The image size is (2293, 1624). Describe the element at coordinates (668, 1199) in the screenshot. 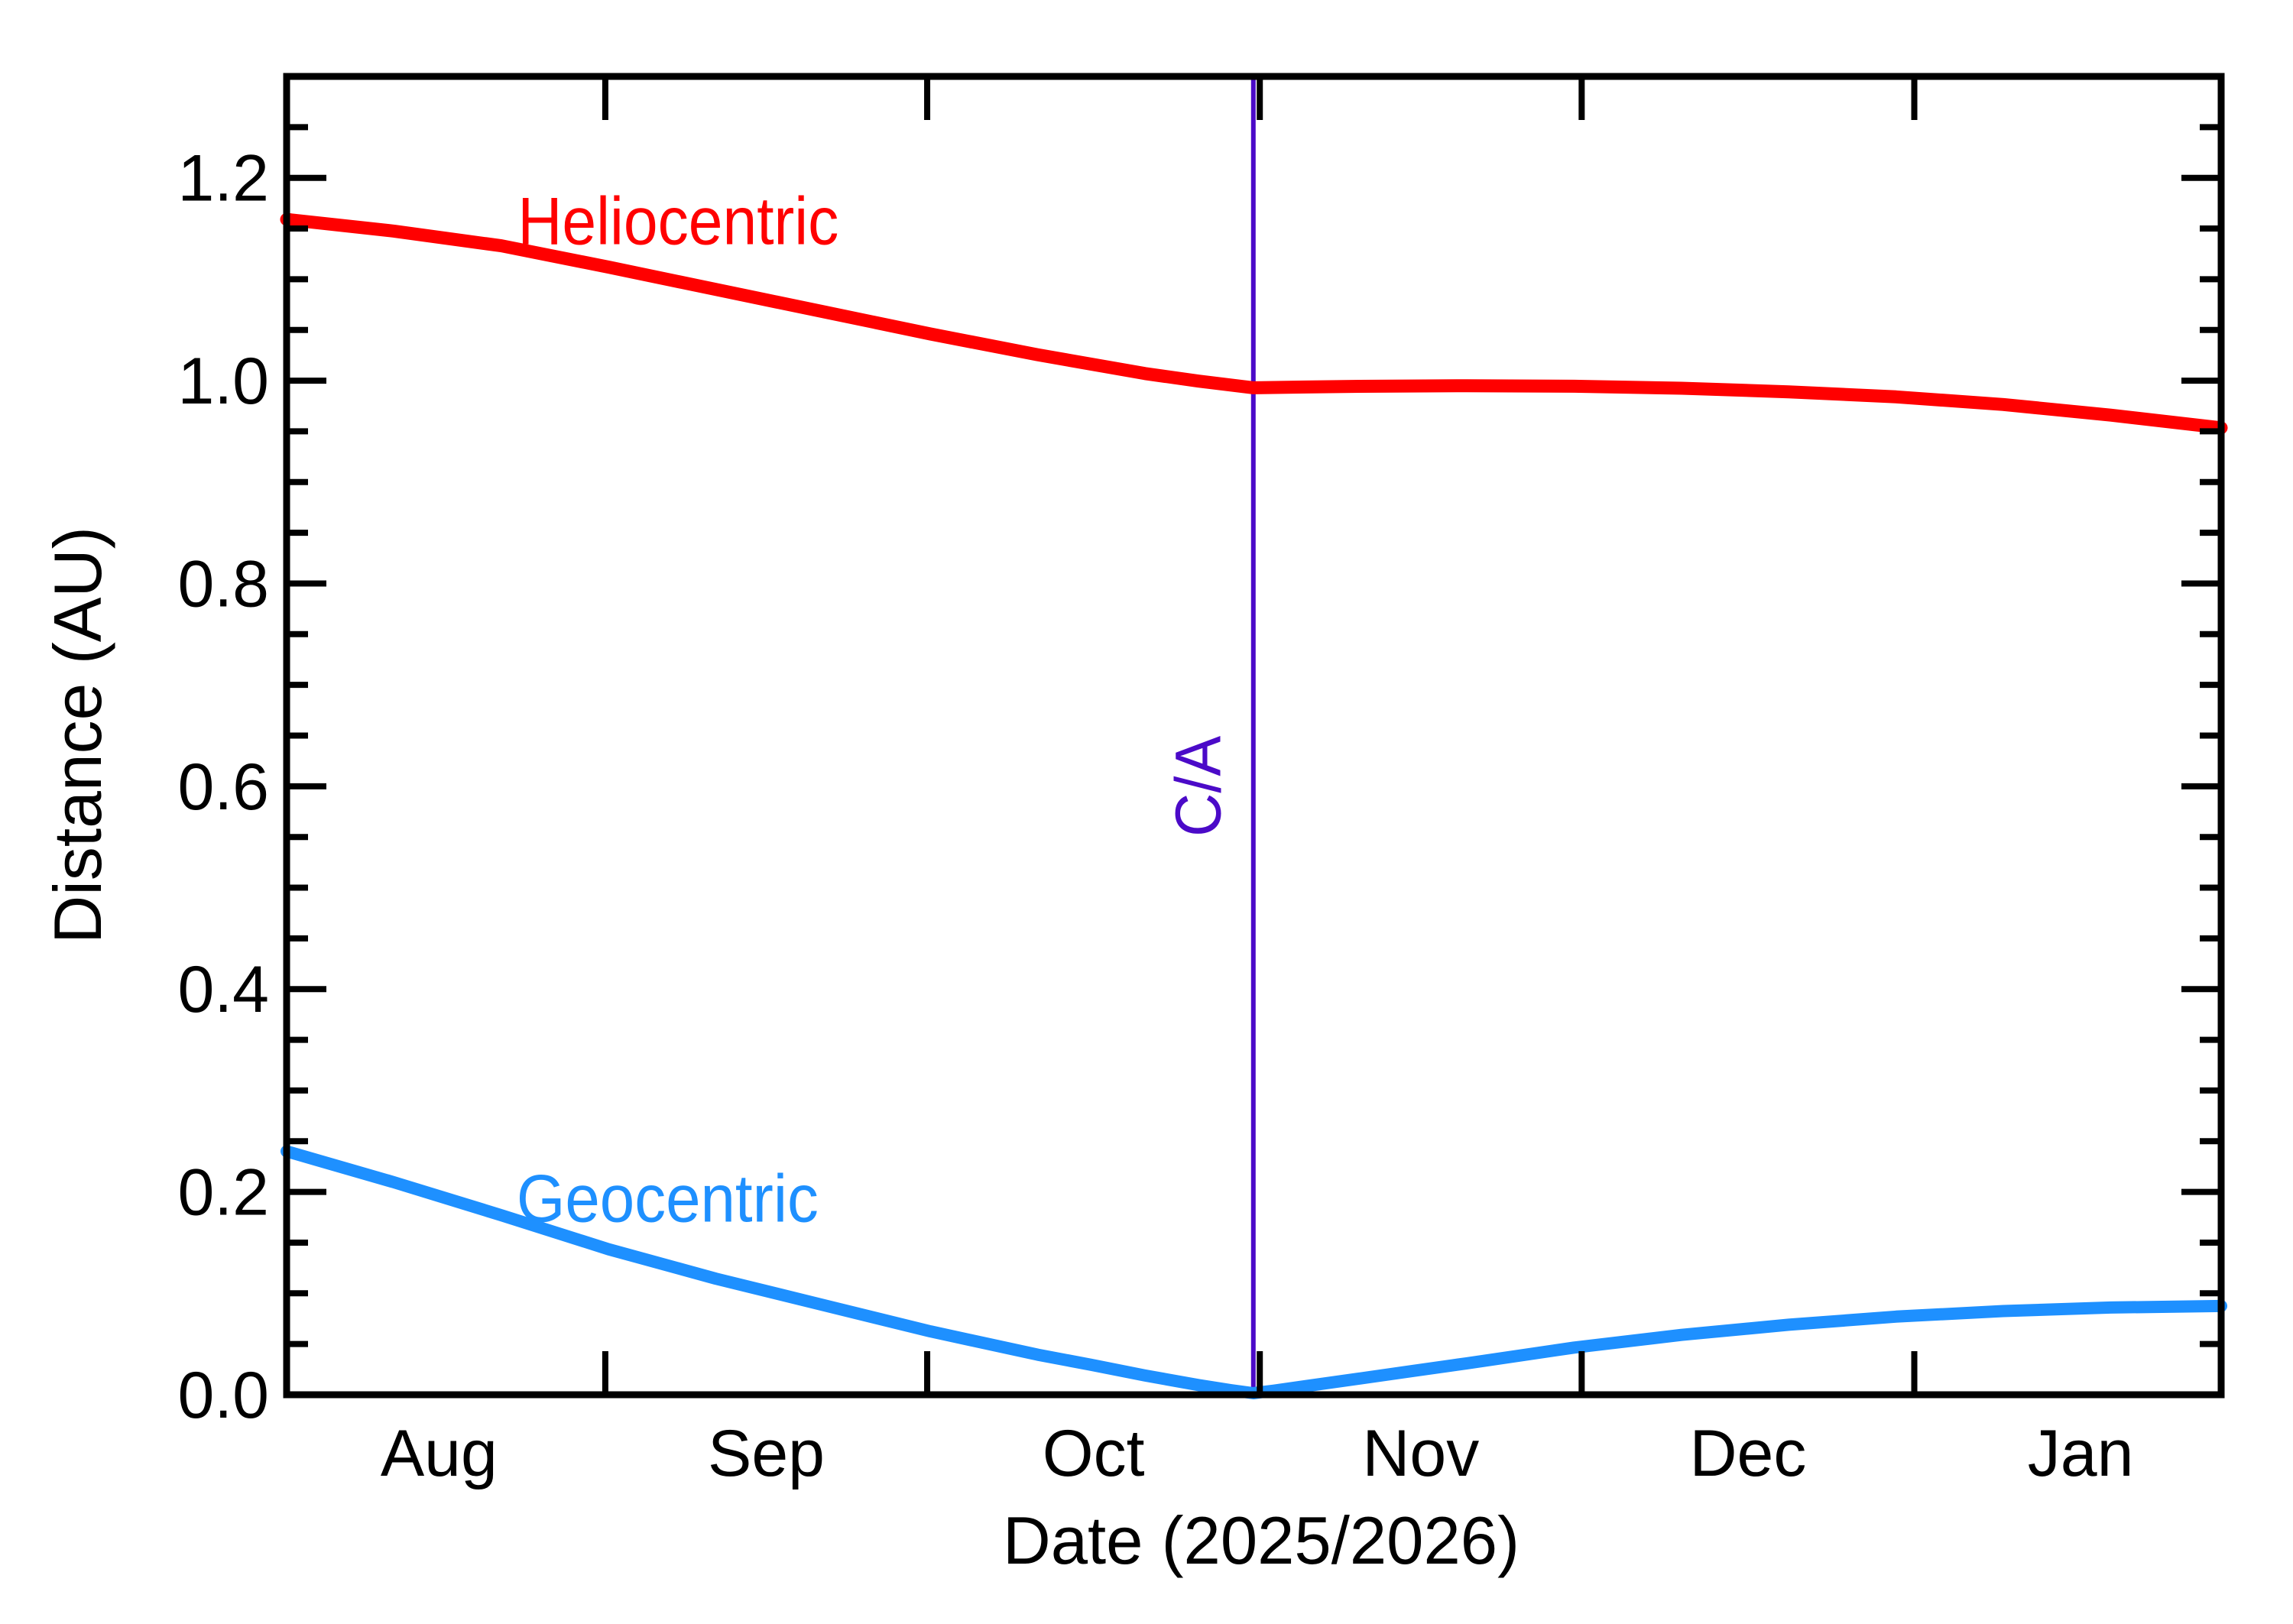

I see `series-label-geocentric: Geocentric` at that location.